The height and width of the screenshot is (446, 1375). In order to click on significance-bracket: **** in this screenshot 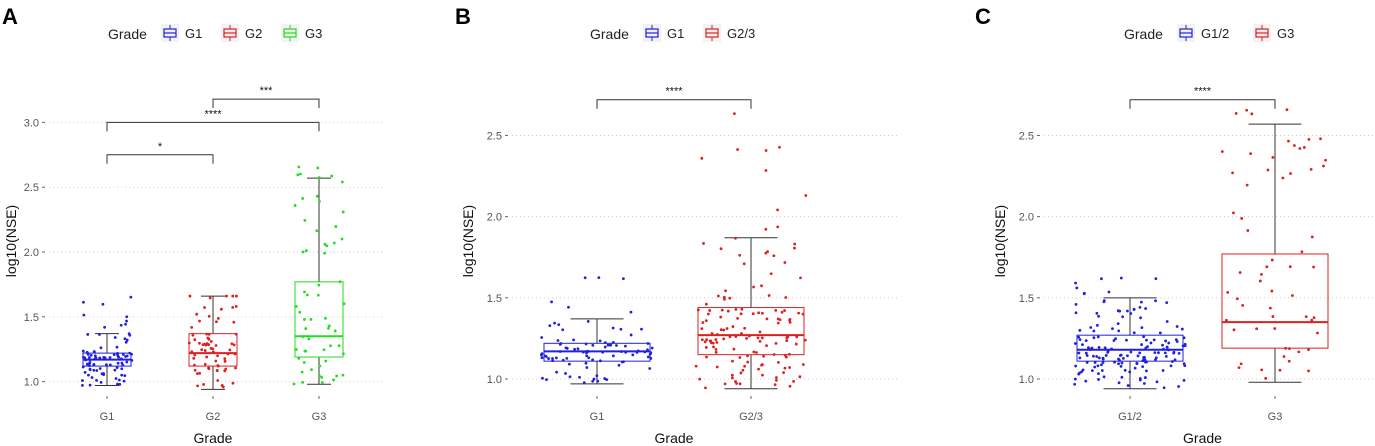, I will do `click(213, 120)`.